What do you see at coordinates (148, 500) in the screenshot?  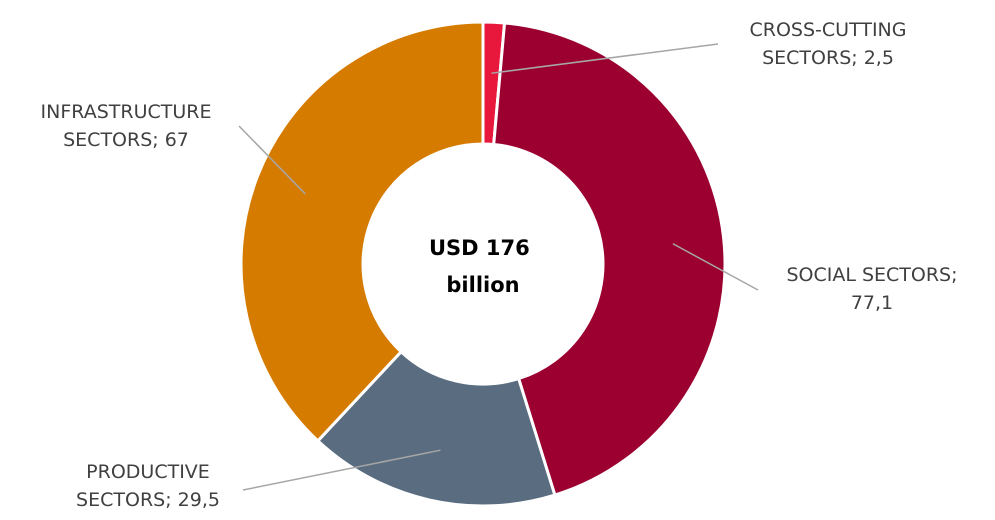 I see `slice-label-2-line-1: SECTORS; 29,5` at bounding box center [148, 500].